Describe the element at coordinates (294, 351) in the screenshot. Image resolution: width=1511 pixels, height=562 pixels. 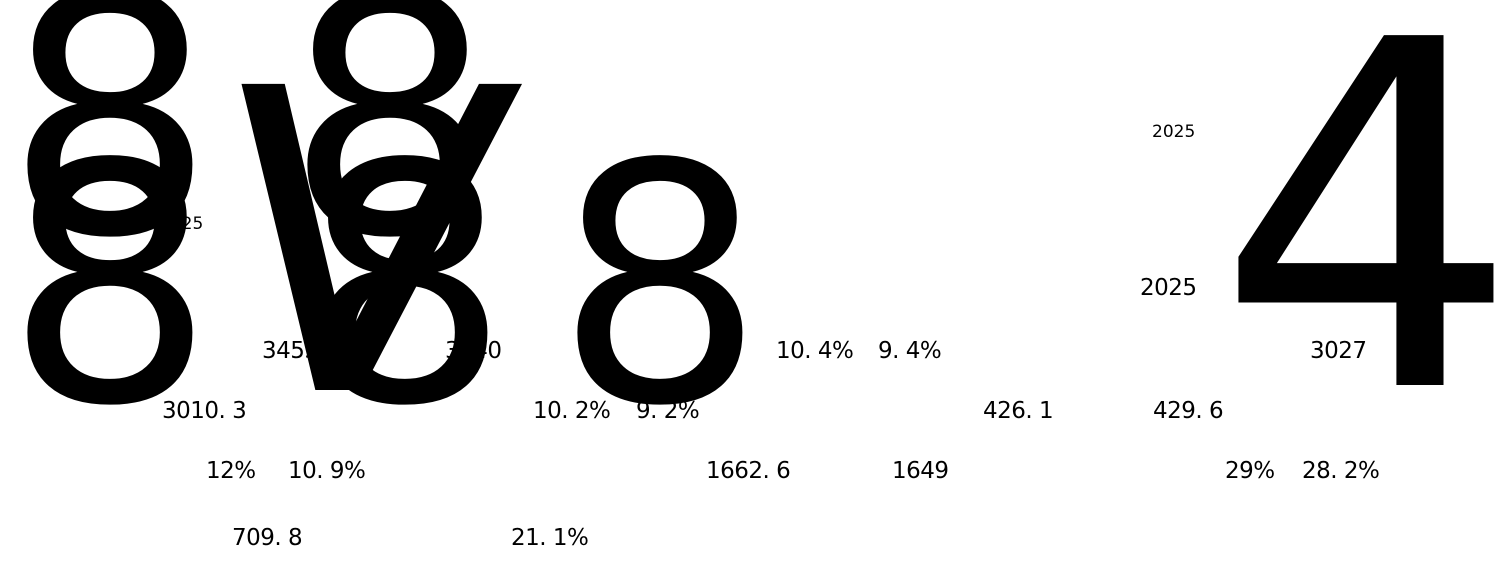
I see `value-3453: 3453.` at that location.